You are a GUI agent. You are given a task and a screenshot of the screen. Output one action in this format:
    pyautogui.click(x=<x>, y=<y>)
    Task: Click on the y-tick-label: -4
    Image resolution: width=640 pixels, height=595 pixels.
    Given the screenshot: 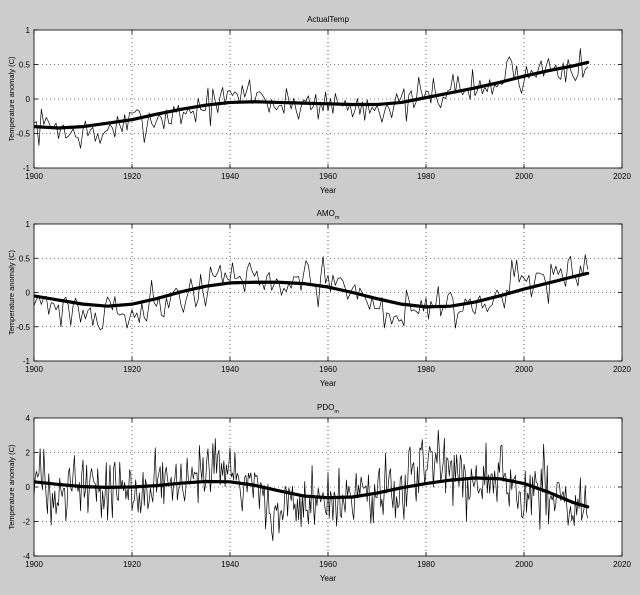 What is the action you would take?
    pyautogui.click(x=27, y=556)
    